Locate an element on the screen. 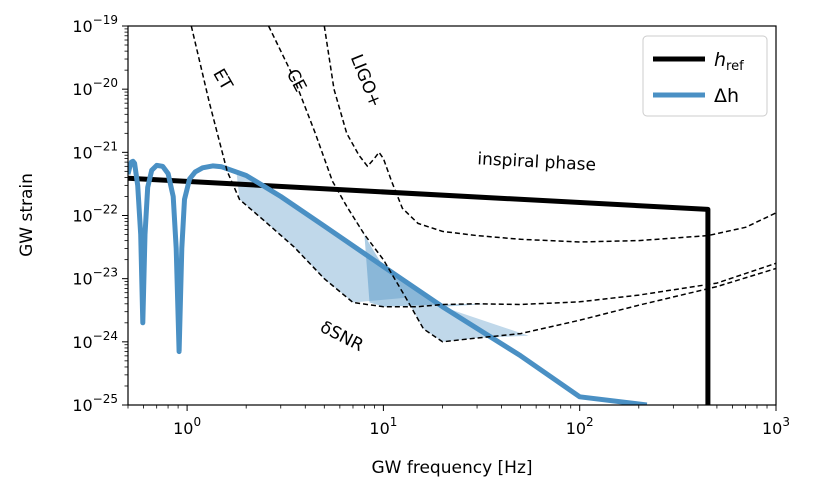 The image size is (814, 495). legend-box is located at coordinates (705, 76).